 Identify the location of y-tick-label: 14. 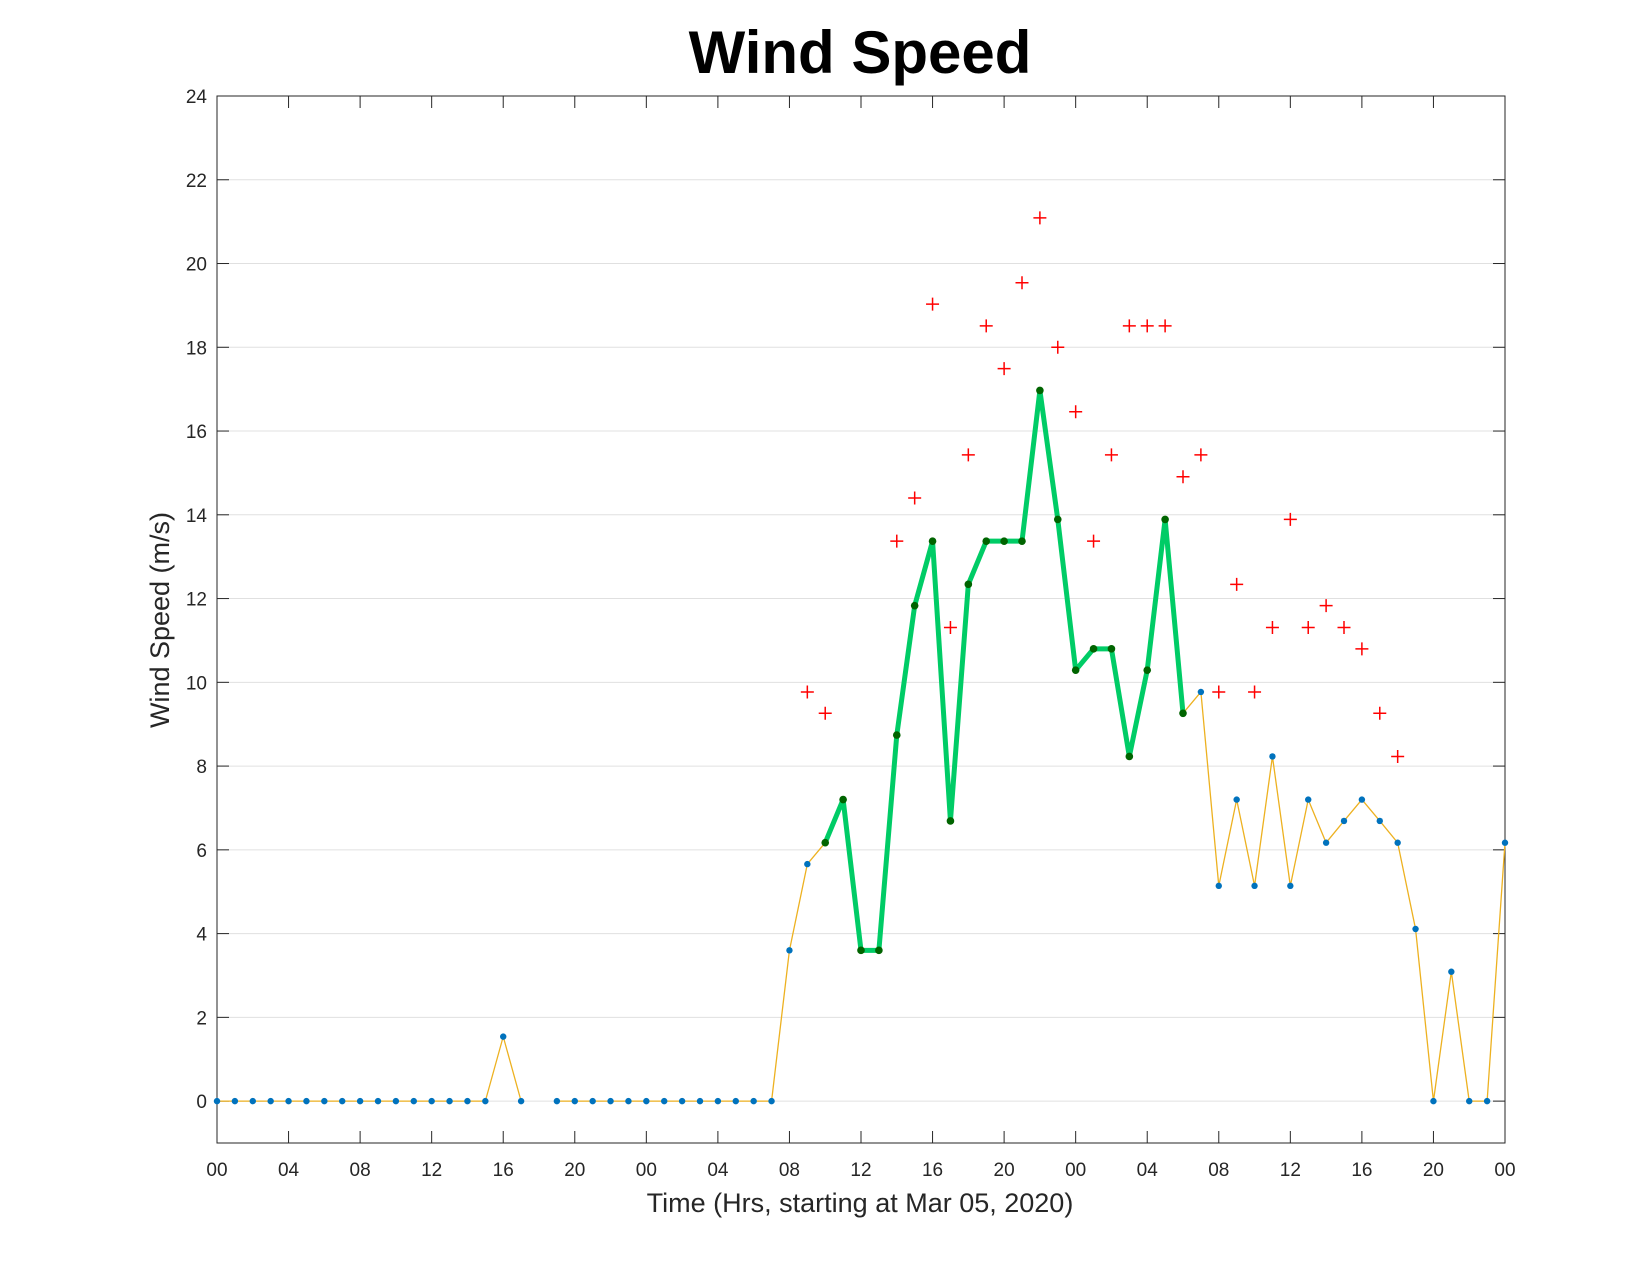
(197, 516).